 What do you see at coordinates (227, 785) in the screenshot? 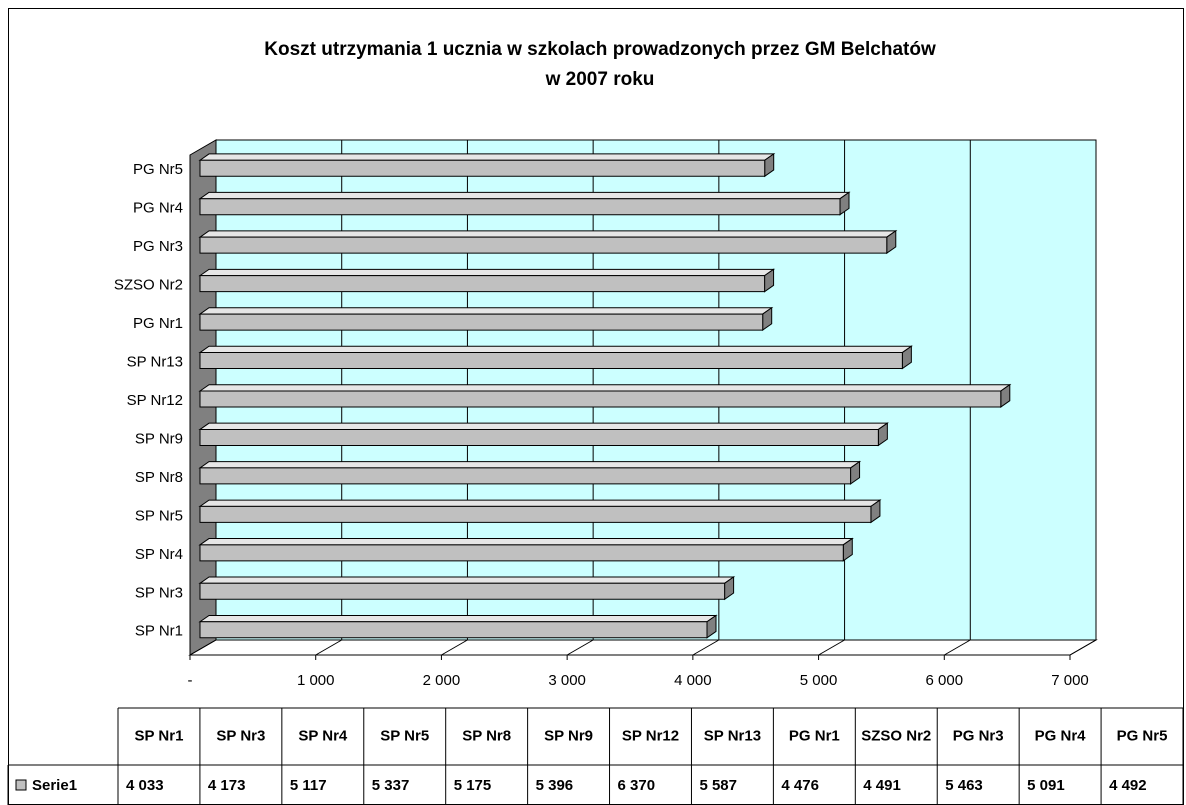
I see `table-value: 4 173` at bounding box center [227, 785].